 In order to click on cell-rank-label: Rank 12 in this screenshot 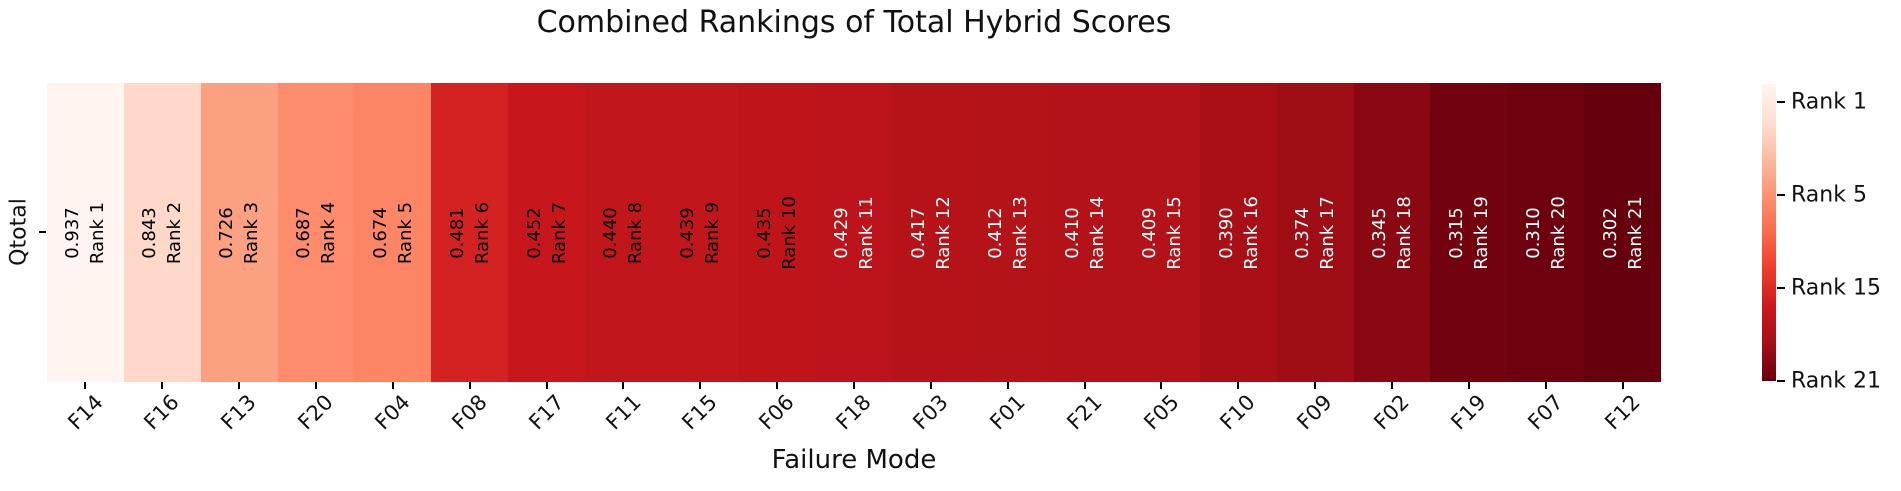, I will do `click(943, 232)`.